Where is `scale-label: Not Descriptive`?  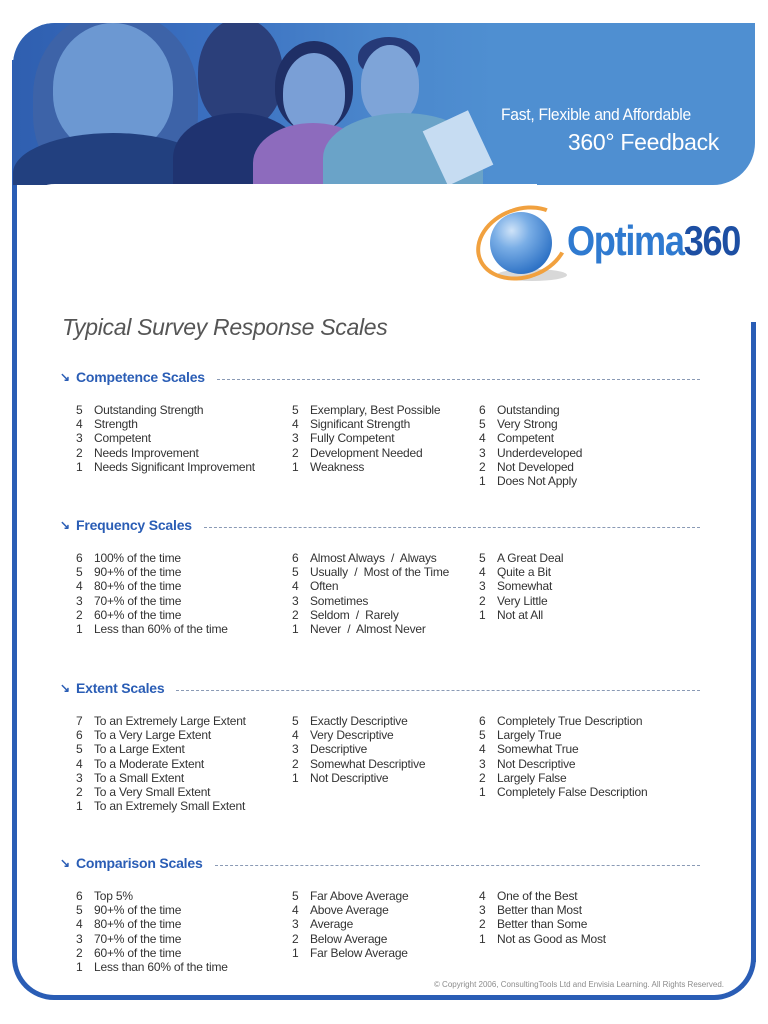 scale-label: Not Descriptive is located at coordinates (536, 763).